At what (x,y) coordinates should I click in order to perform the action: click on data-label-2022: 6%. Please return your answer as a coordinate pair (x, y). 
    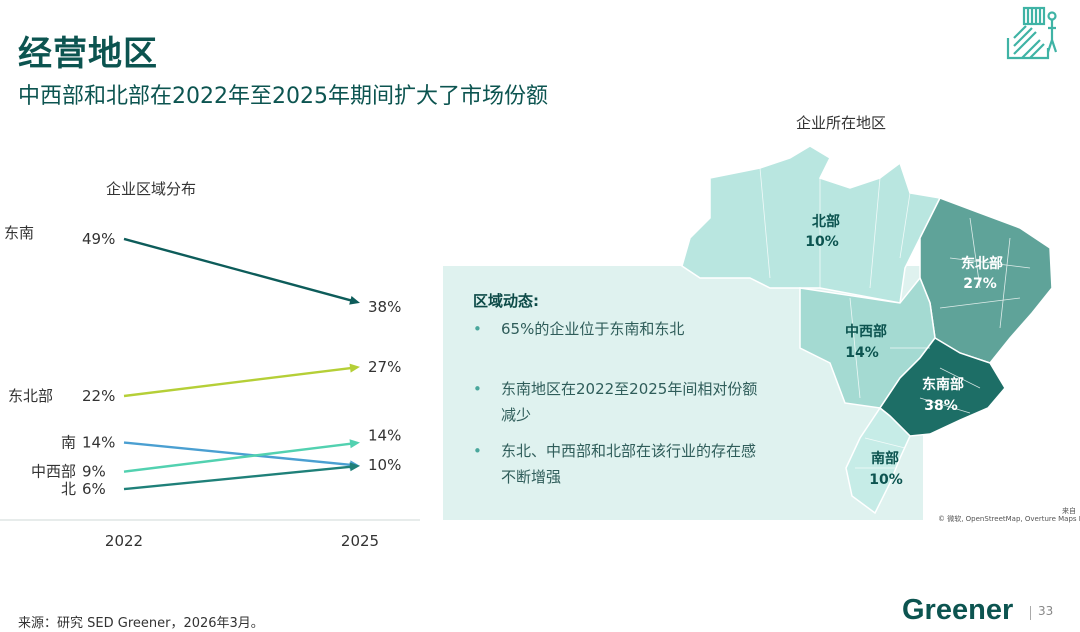
    Looking at the image, I should click on (94, 489).